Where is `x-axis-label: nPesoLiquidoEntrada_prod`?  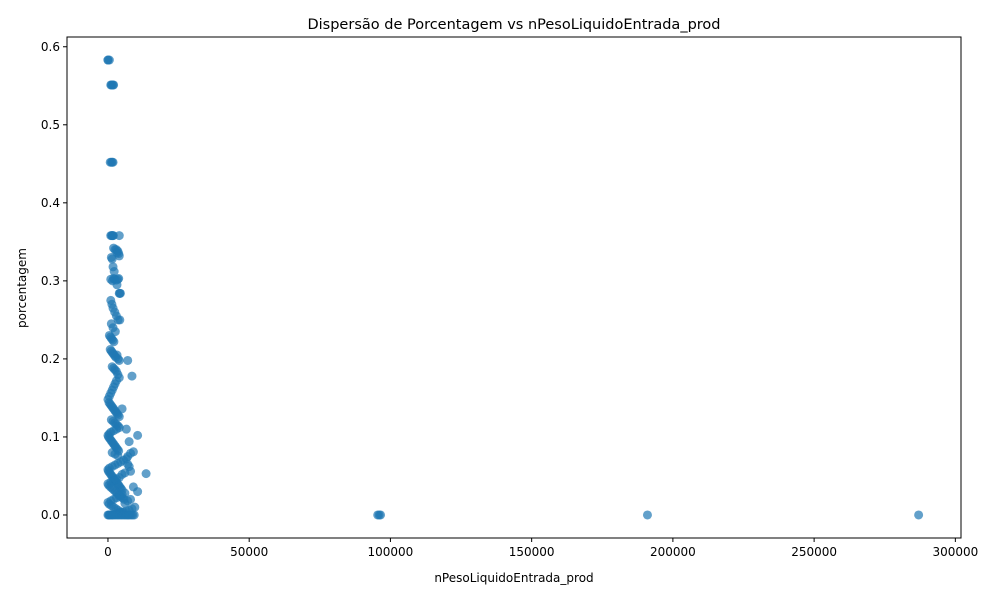
x-axis-label: nPesoLiquidoEntrada_prod is located at coordinates (513, 578).